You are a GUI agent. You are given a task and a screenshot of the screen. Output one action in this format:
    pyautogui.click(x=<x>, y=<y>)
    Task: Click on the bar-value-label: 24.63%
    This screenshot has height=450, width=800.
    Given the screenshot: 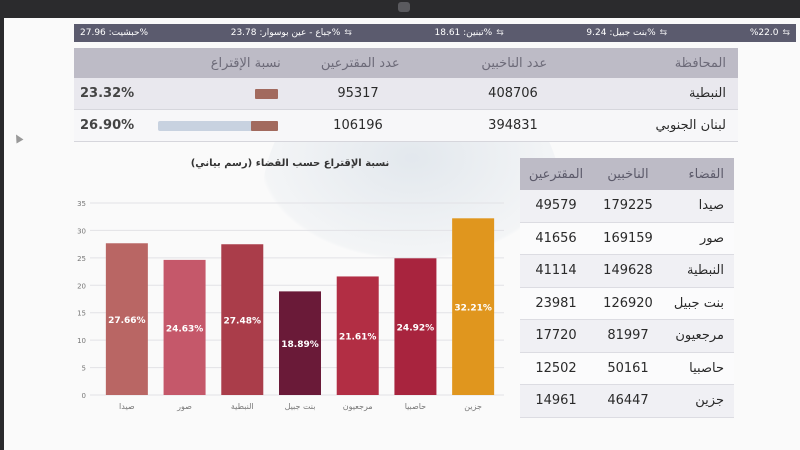 What is the action you would take?
    pyautogui.click(x=185, y=329)
    